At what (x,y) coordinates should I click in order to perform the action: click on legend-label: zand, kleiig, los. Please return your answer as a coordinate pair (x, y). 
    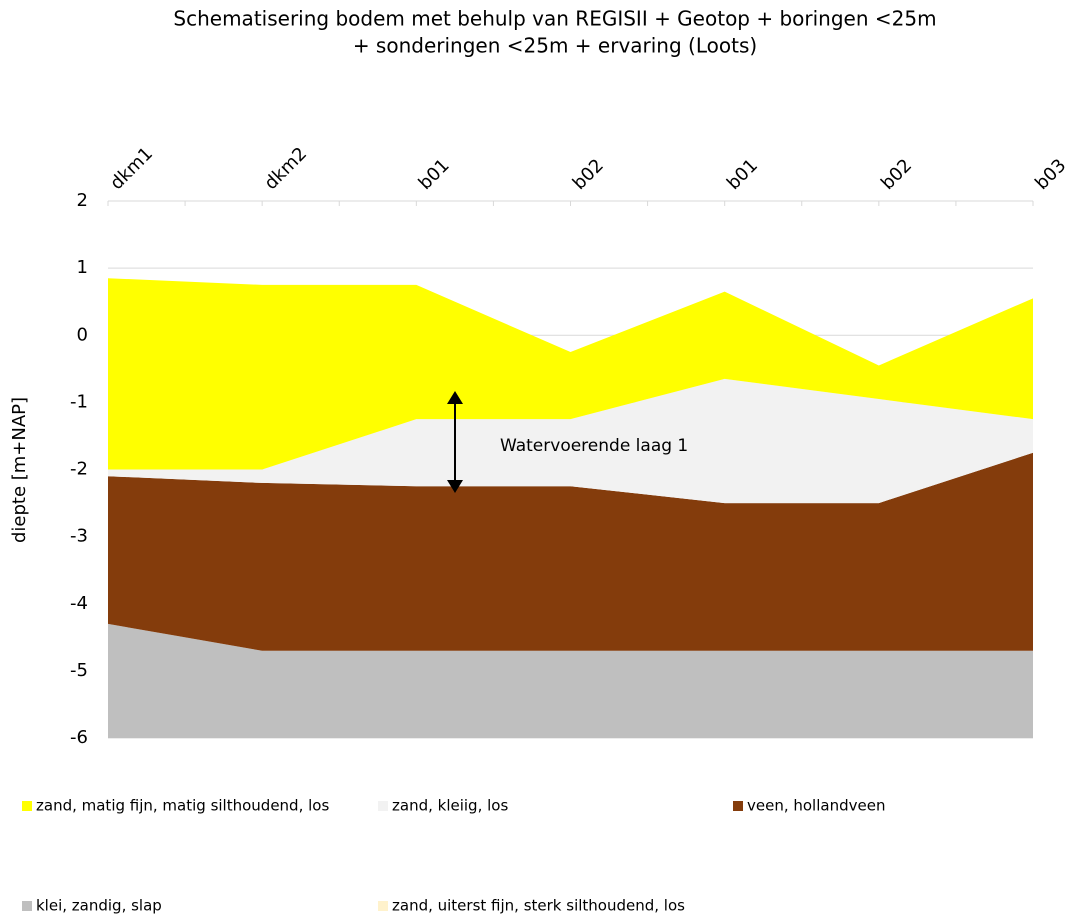
    Looking at the image, I should click on (450, 806).